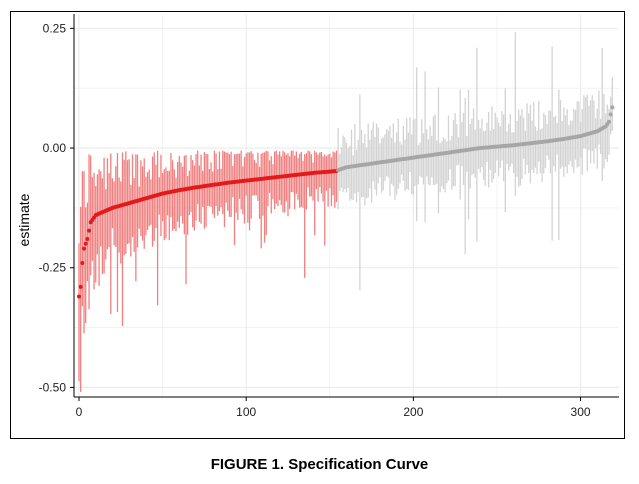  What do you see at coordinates (581, 412) in the screenshot?
I see `x-tick-label: 300` at bounding box center [581, 412].